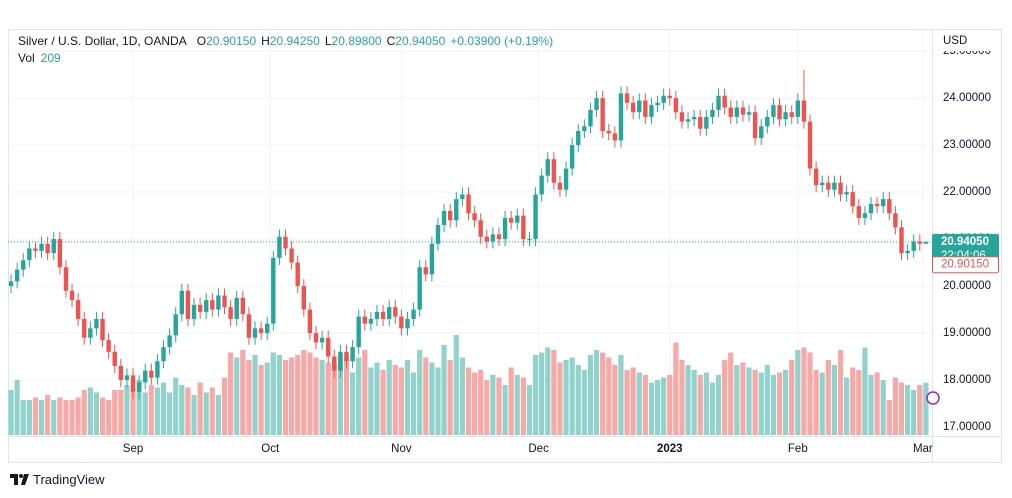 The height and width of the screenshot is (498, 1012). I want to click on volume-label: Vol, so click(26, 58).